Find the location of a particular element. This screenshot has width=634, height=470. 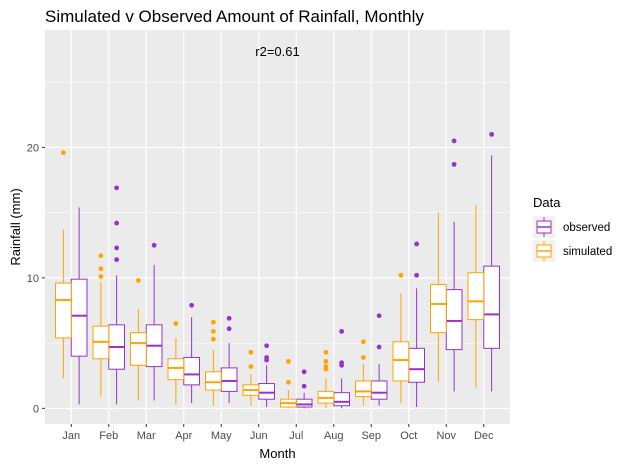

box-simulated-feb is located at coordinates (101, 325).